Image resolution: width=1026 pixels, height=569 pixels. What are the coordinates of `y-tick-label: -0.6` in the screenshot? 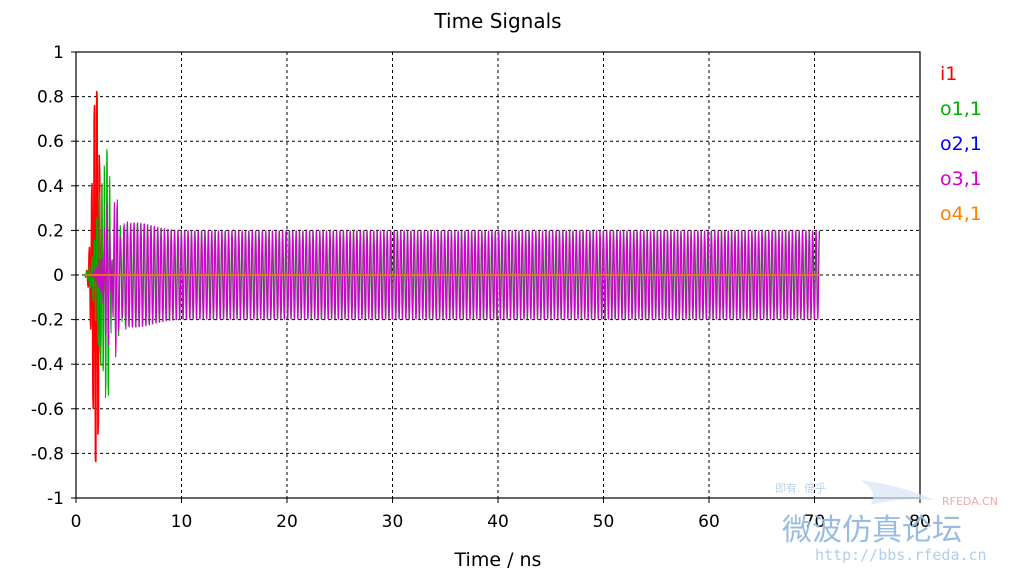 It's located at (47, 410).